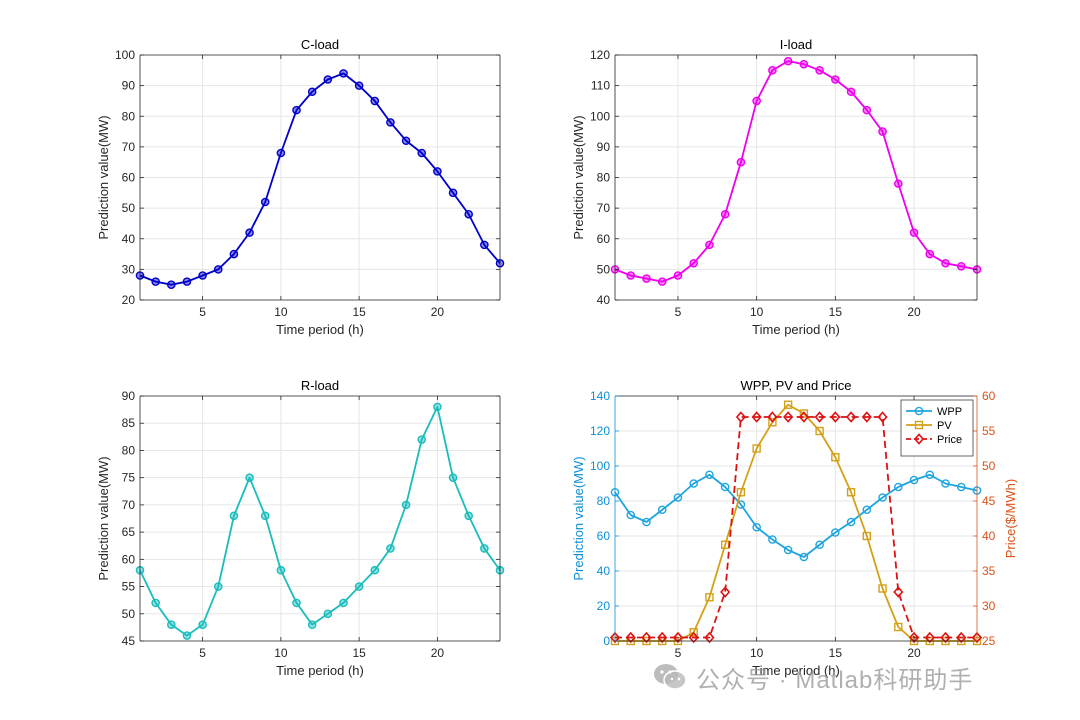 The height and width of the screenshot is (720, 1080). I want to click on chart-2-y-tick-label: 70, so click(604, 208).